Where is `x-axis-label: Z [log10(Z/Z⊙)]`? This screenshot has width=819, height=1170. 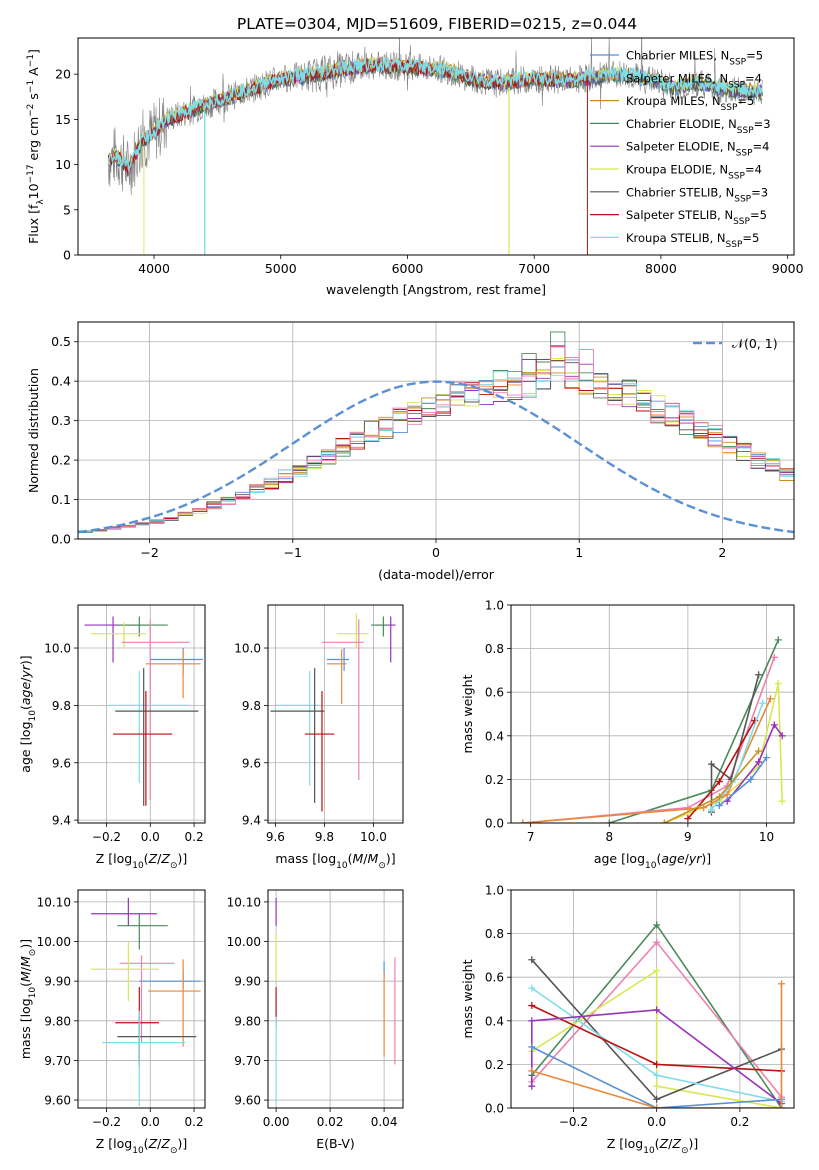 x-axis-label: Z [log10(Z/Z⊙)] is located at coordinates (142, 861).